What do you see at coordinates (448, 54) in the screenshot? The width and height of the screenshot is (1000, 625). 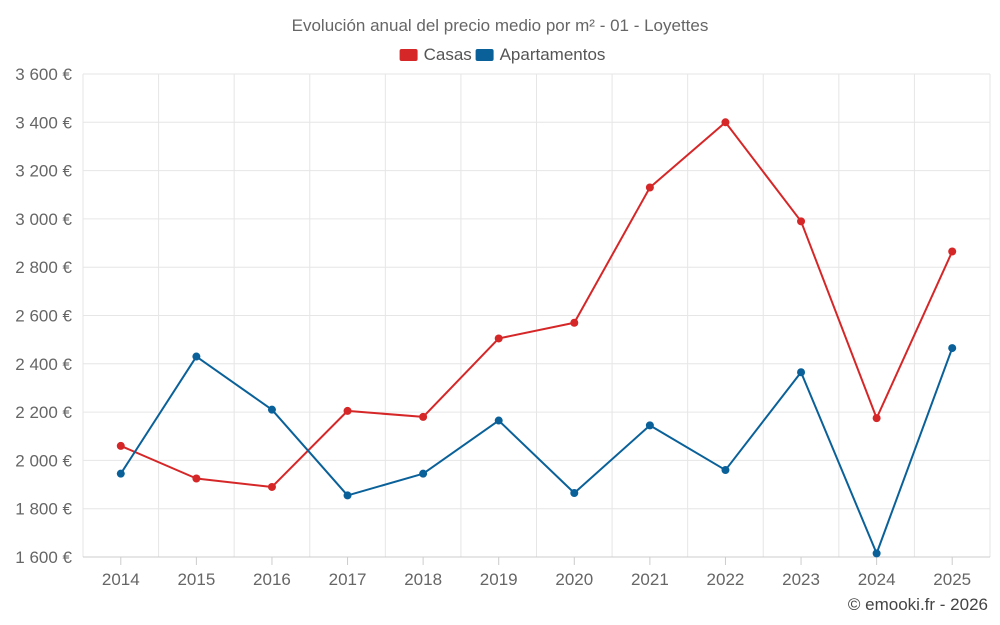 I see `legend-label: Casas` at bounding box center [448, 54].